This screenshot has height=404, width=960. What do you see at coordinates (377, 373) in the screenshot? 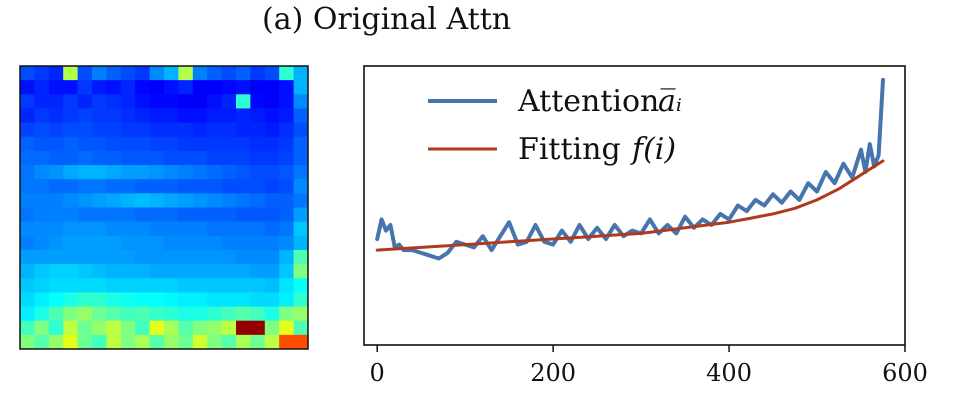
I see `x-tick-label: 0` at bounding box center [377, 373].